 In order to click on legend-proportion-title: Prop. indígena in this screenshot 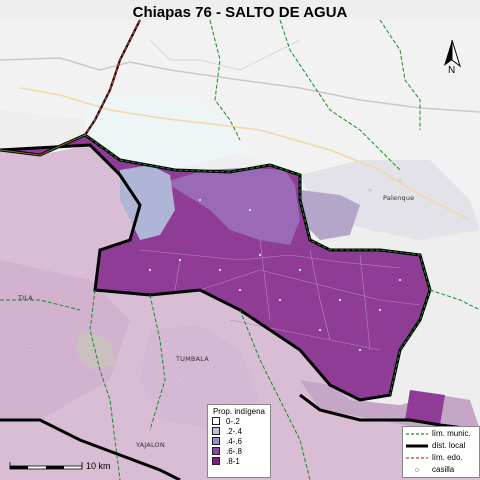, I will do `click(239, 411)`.